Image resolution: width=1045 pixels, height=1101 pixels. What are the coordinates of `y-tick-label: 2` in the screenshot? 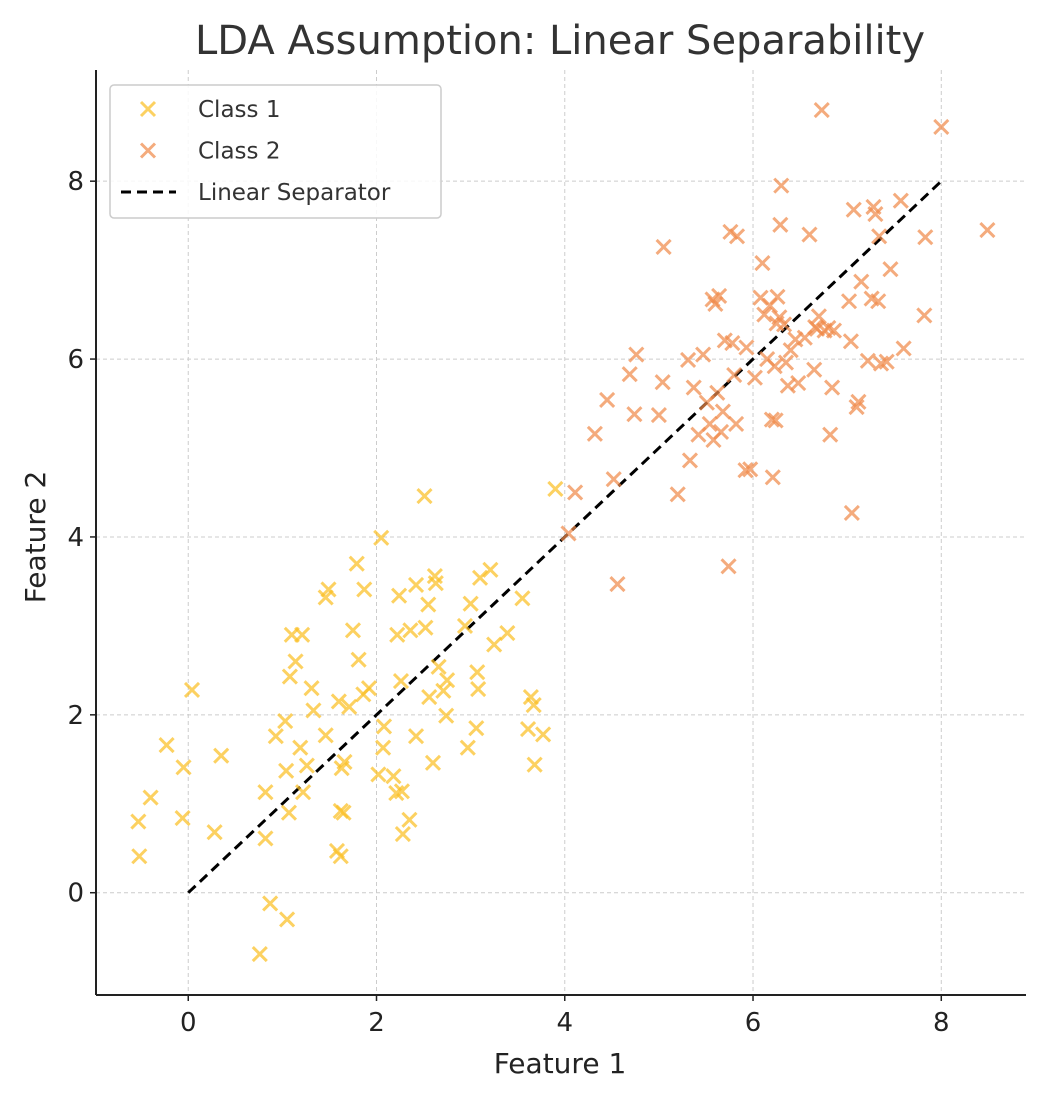 It's located at (75, 716).